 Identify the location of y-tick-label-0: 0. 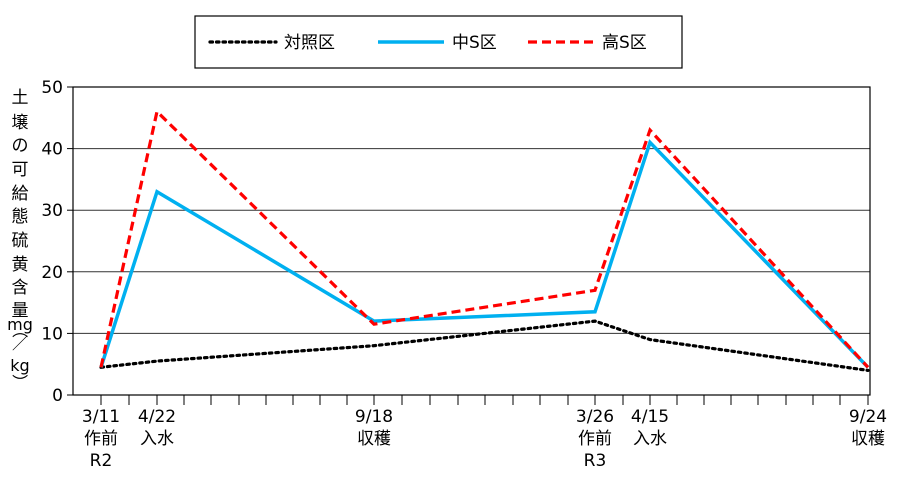
(57, 396).